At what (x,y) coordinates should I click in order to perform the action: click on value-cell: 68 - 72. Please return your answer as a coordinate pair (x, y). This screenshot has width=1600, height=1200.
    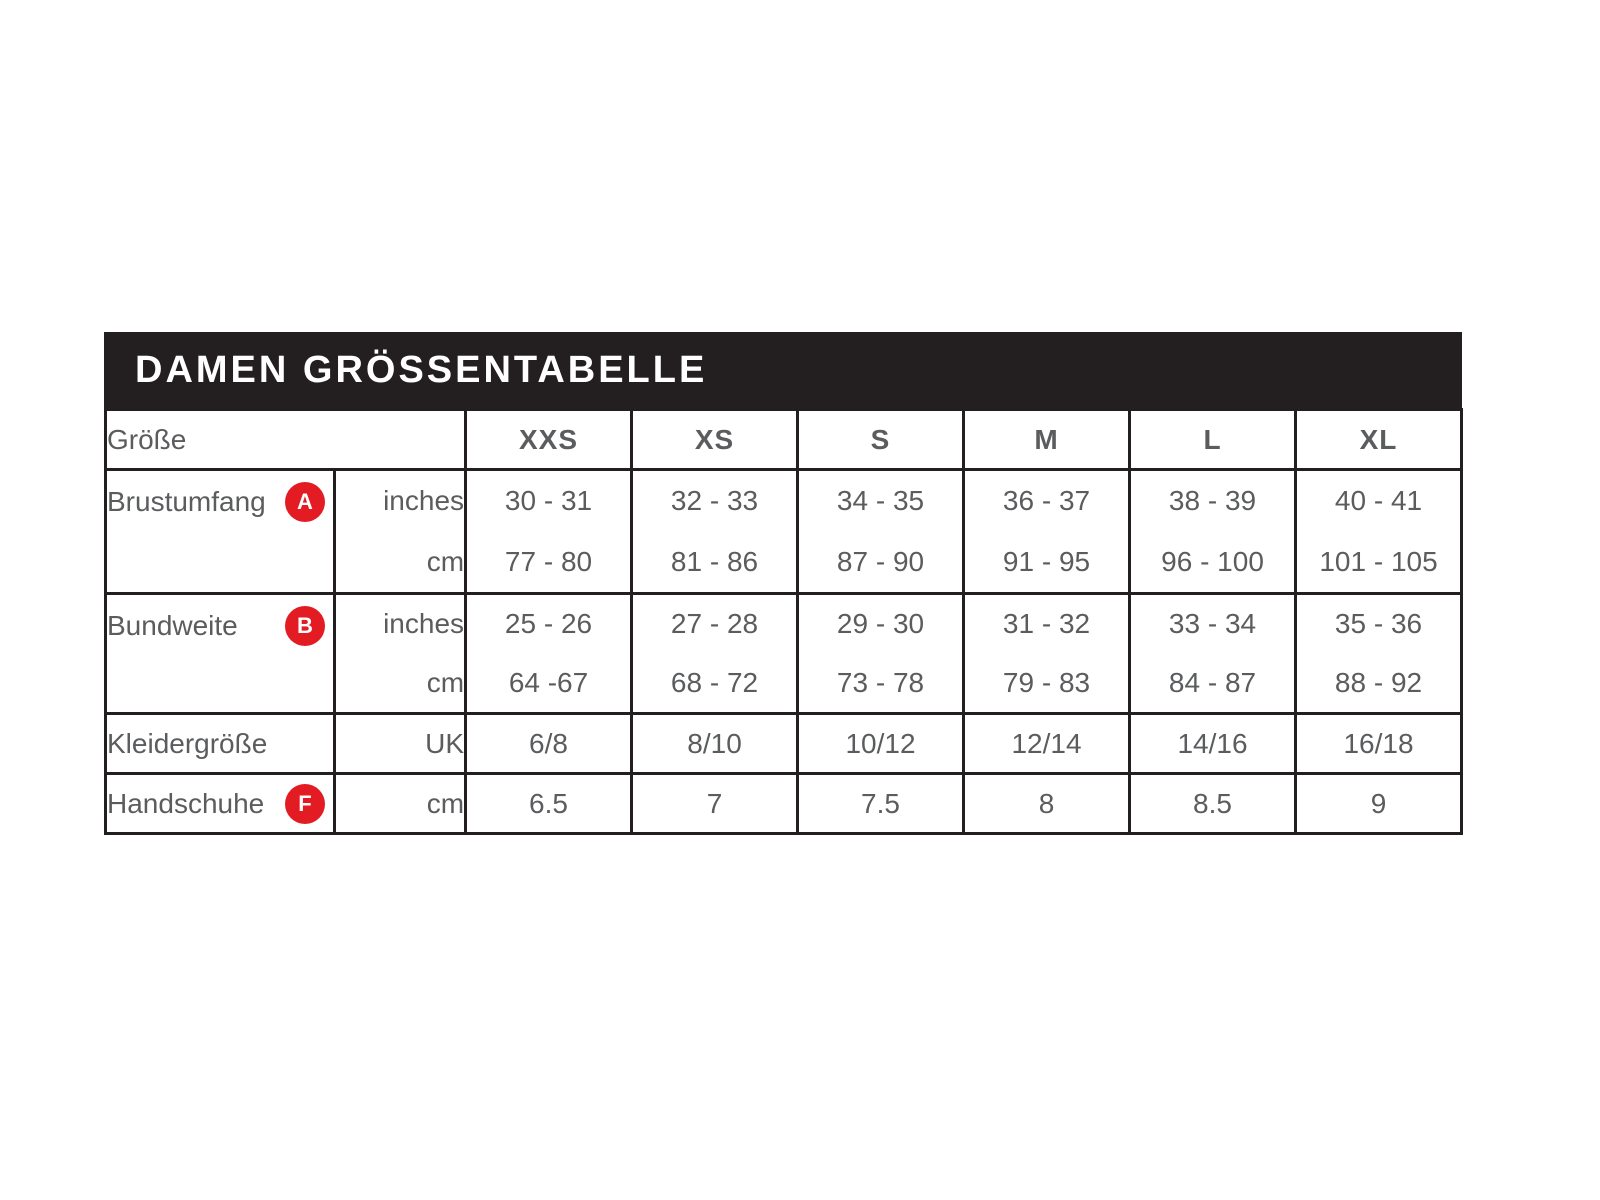
    Looking at the image, I should click on (715, 684).